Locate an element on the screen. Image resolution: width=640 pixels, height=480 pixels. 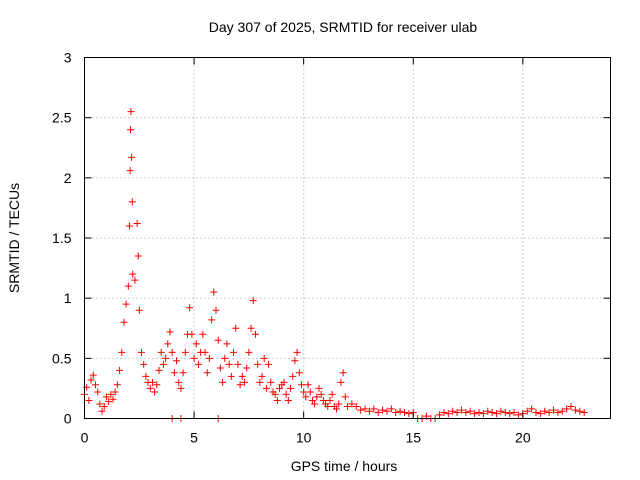
x-tick-label: 0 is located at coordinates (85, 438).